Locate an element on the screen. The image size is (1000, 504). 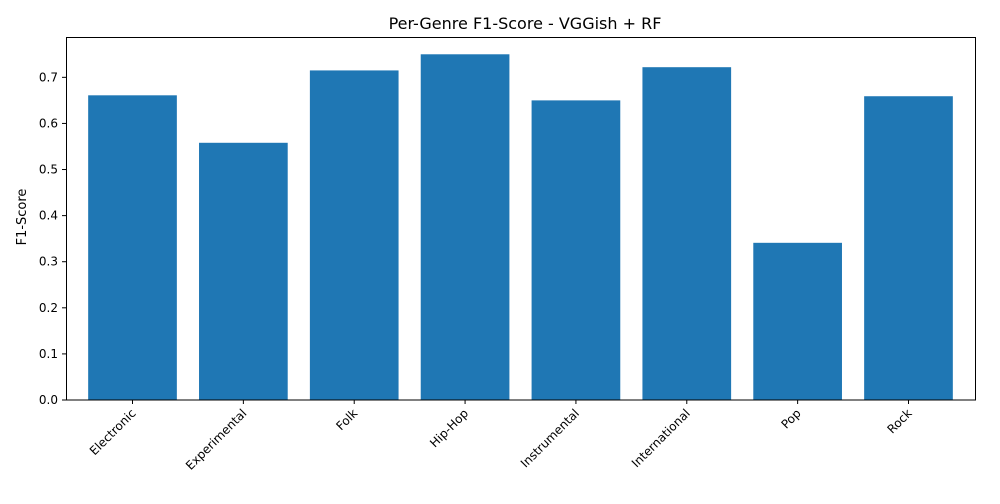
x-tick-label-hip-hop: Hip-Hop is located at coordinates (449, 428).